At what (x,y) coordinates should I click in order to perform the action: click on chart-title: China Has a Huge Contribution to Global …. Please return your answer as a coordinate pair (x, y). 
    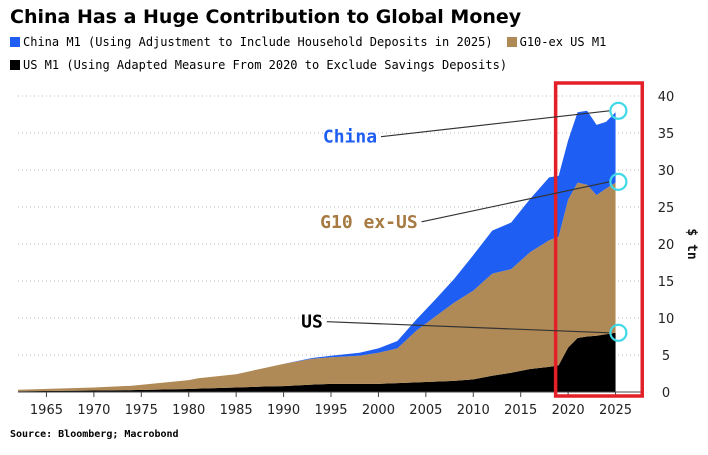
    Looking at the image, I should click on (266, 17).